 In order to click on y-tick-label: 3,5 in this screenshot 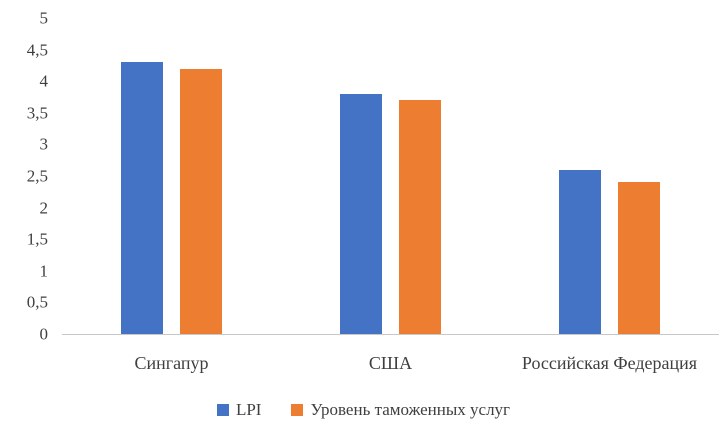, I will do `click(37, 113)`.